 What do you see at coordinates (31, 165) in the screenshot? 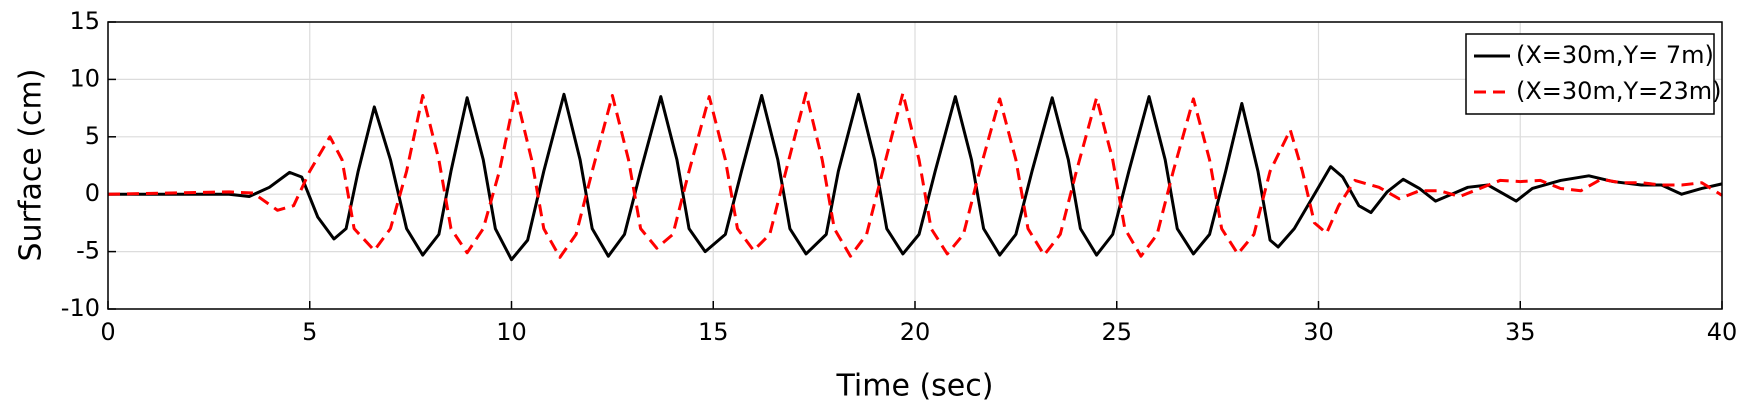
I see `y-axis-label: Surface (cm)` at bounding box center [31, 165].